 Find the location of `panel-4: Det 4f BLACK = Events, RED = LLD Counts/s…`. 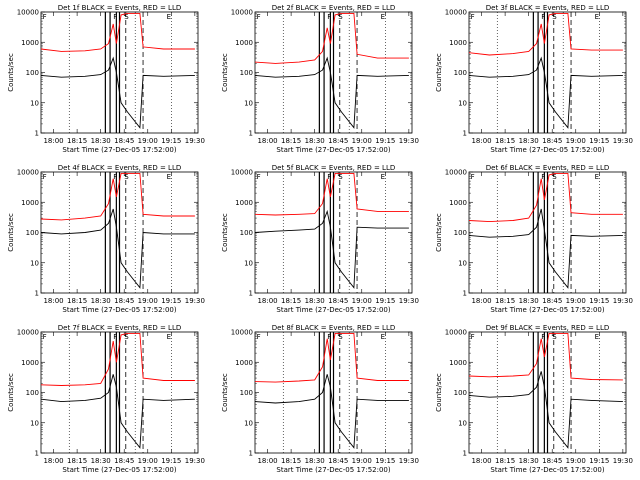

panel-4: Det 4f BLACK = Events, RED = LLD Counts/s… is located at coordinates (106, 239).